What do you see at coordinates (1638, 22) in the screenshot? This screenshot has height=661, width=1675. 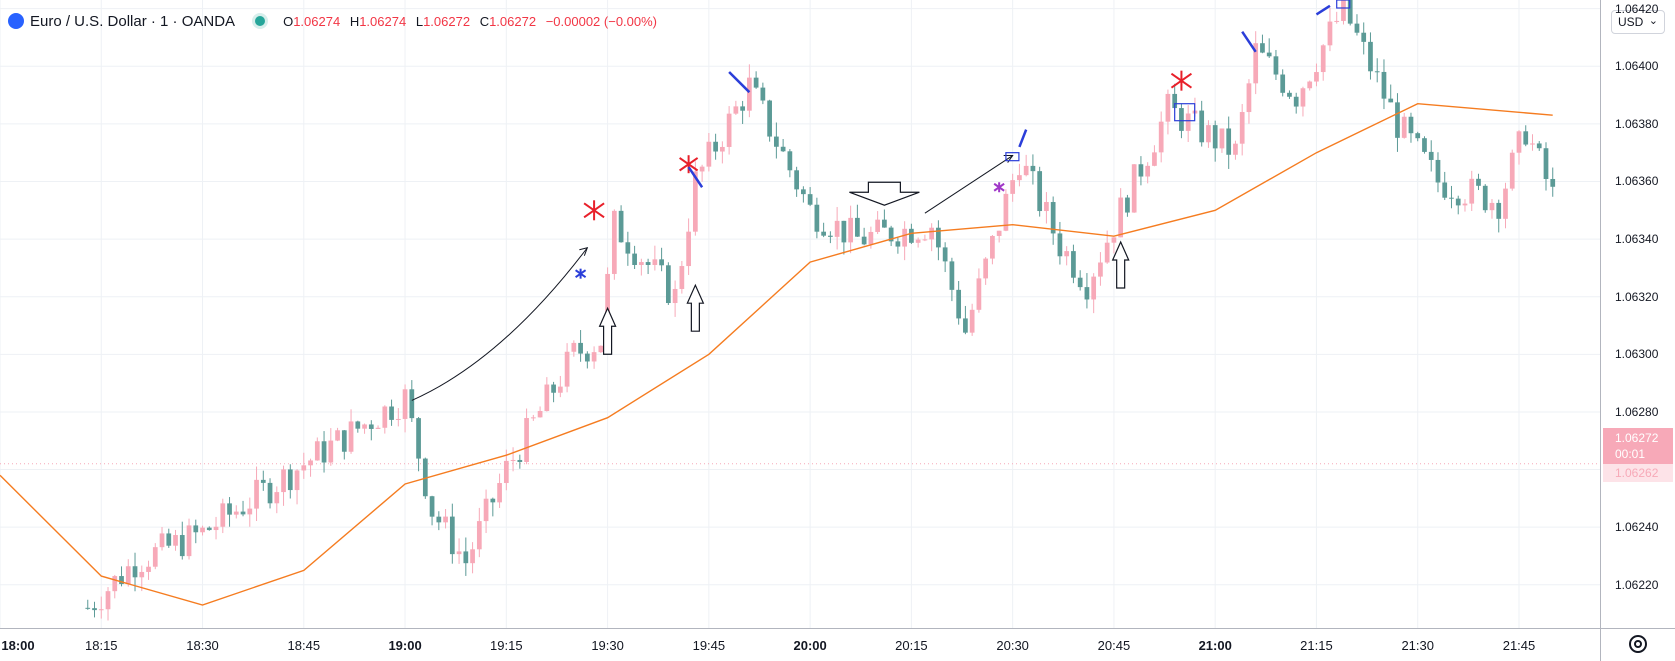 I see `currency-select: USD ⌄` at bounding box center [1638, 22].